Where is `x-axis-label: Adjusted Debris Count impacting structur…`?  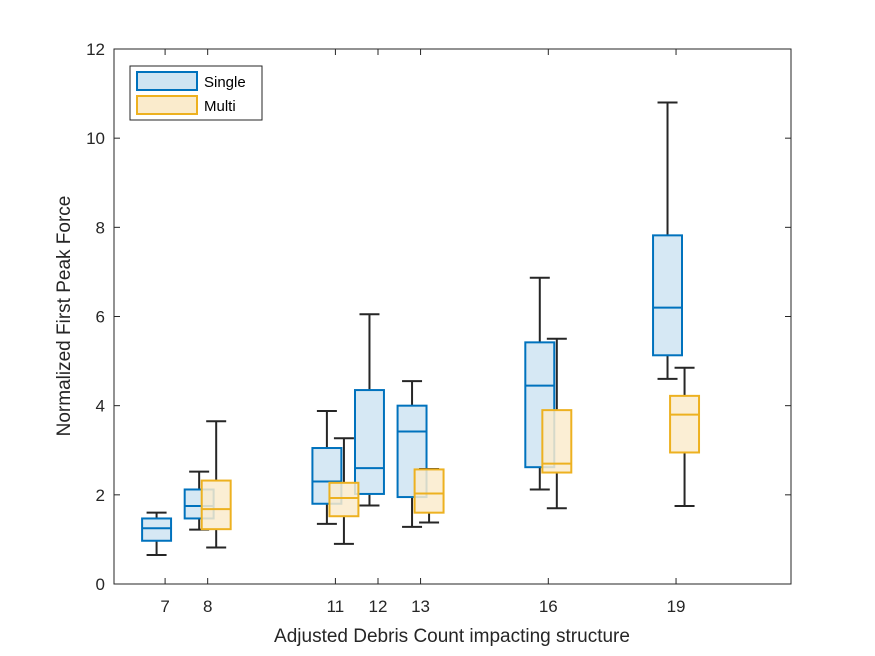 x-axis-label: Adjusted Debris Count impacting structur… is located at coordinates (452, 636).